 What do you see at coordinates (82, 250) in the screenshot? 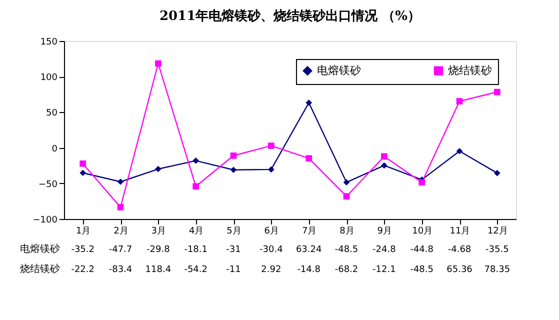
I see `data-label: -35.2` at bounding box center [82, 250].